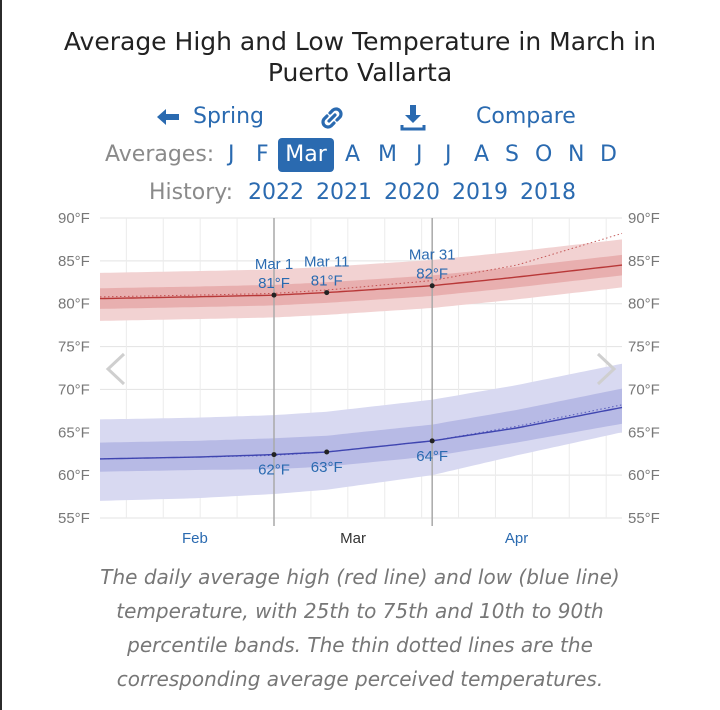  What do you see at coordinates (432, 456) in the screenshot?
I see `annotation-low: 64°F` at bounding box center [432, 456].